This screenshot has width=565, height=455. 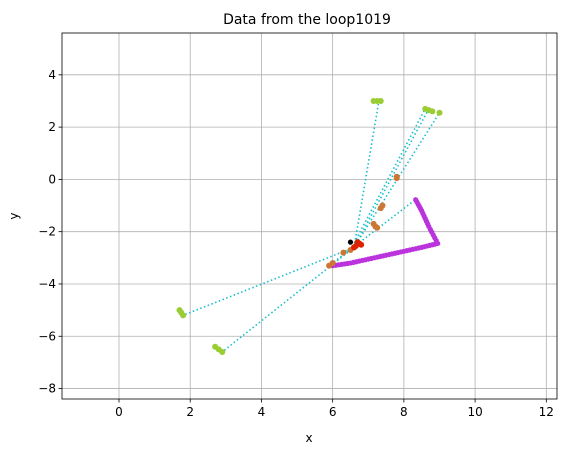 I want to click on x-tick-label: 6, so click(x=333, y=412).